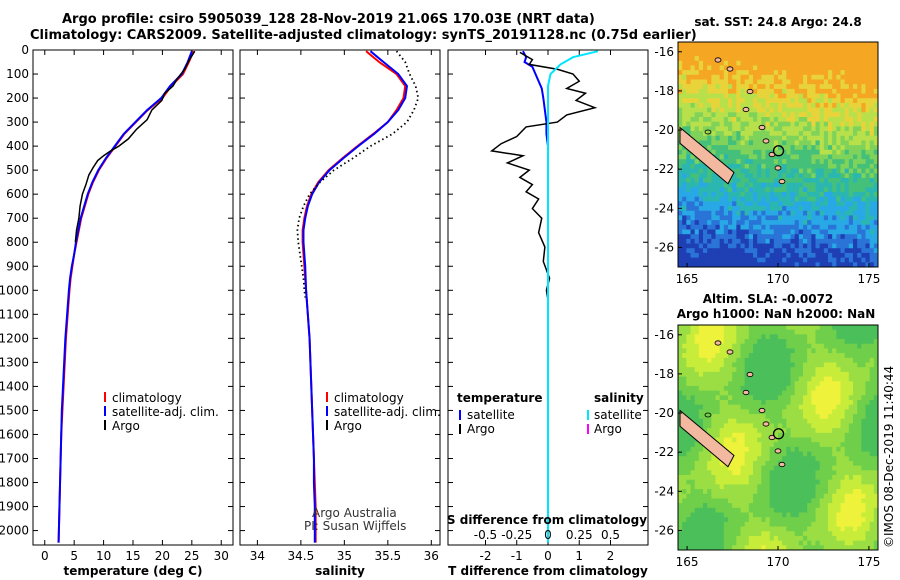 This screenshot has height=580, width=900. Describe the element at coordinates (708, 415) in the screenshot. I see `island-outline` at that location.